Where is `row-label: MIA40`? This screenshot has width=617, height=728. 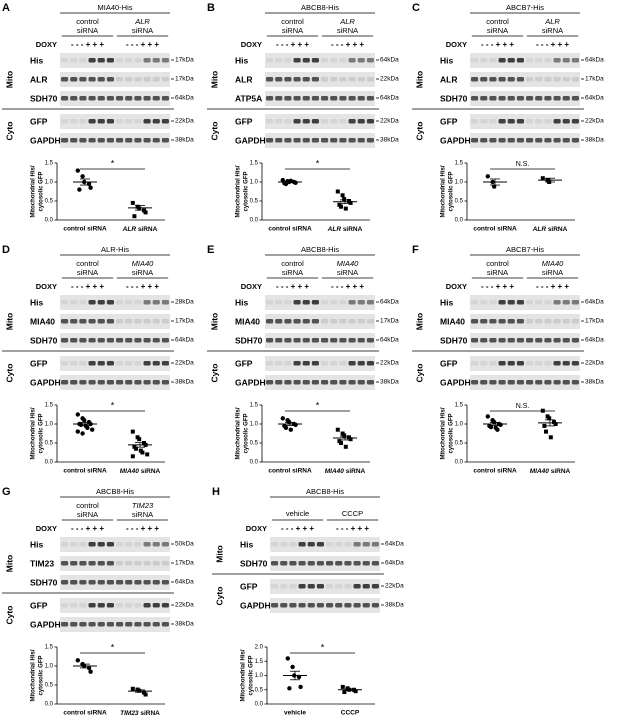 row-label: MIA40 is located at coordinates (247, 321).